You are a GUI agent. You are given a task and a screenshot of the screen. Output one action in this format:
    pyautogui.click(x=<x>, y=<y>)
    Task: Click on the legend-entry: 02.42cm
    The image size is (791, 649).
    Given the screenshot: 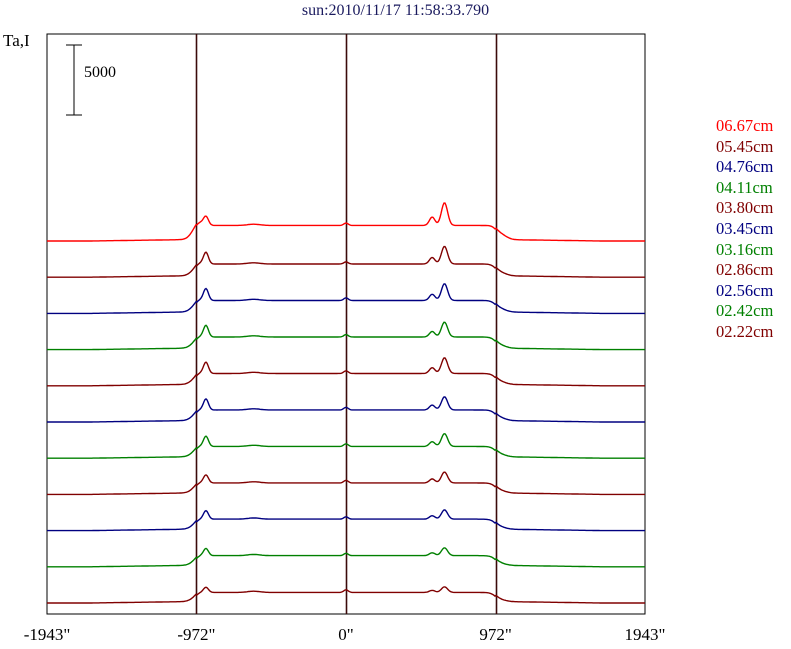 What is the action you would take?
    pyautogui.click(x=745, y=311)
    